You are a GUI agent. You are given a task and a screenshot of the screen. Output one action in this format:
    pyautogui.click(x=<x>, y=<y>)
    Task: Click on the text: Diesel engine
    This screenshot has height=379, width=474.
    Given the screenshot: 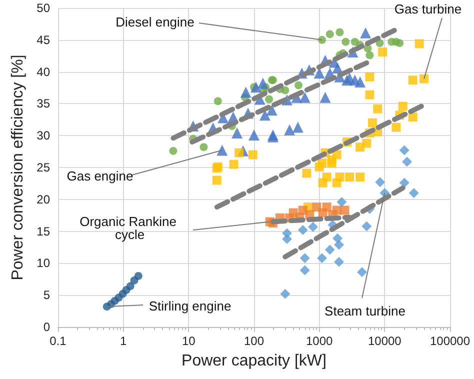 What is the action you would take?
    pyautogui.click(x=155, y=22)
    